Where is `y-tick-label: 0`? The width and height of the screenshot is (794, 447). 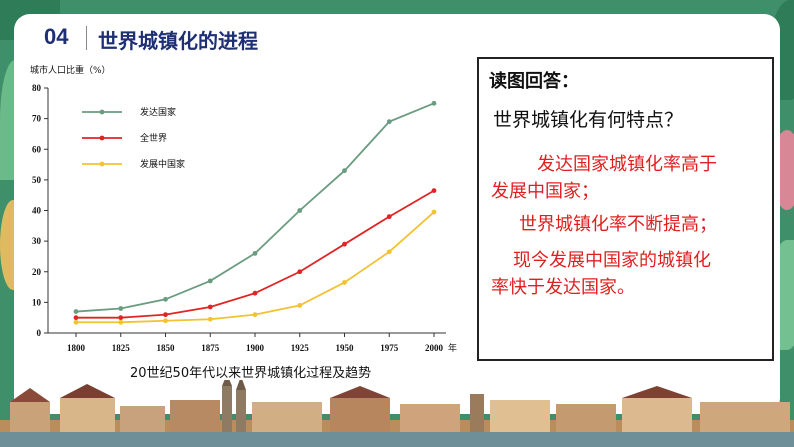 y-tick-label: 0 is located at coordinates (39, 333).